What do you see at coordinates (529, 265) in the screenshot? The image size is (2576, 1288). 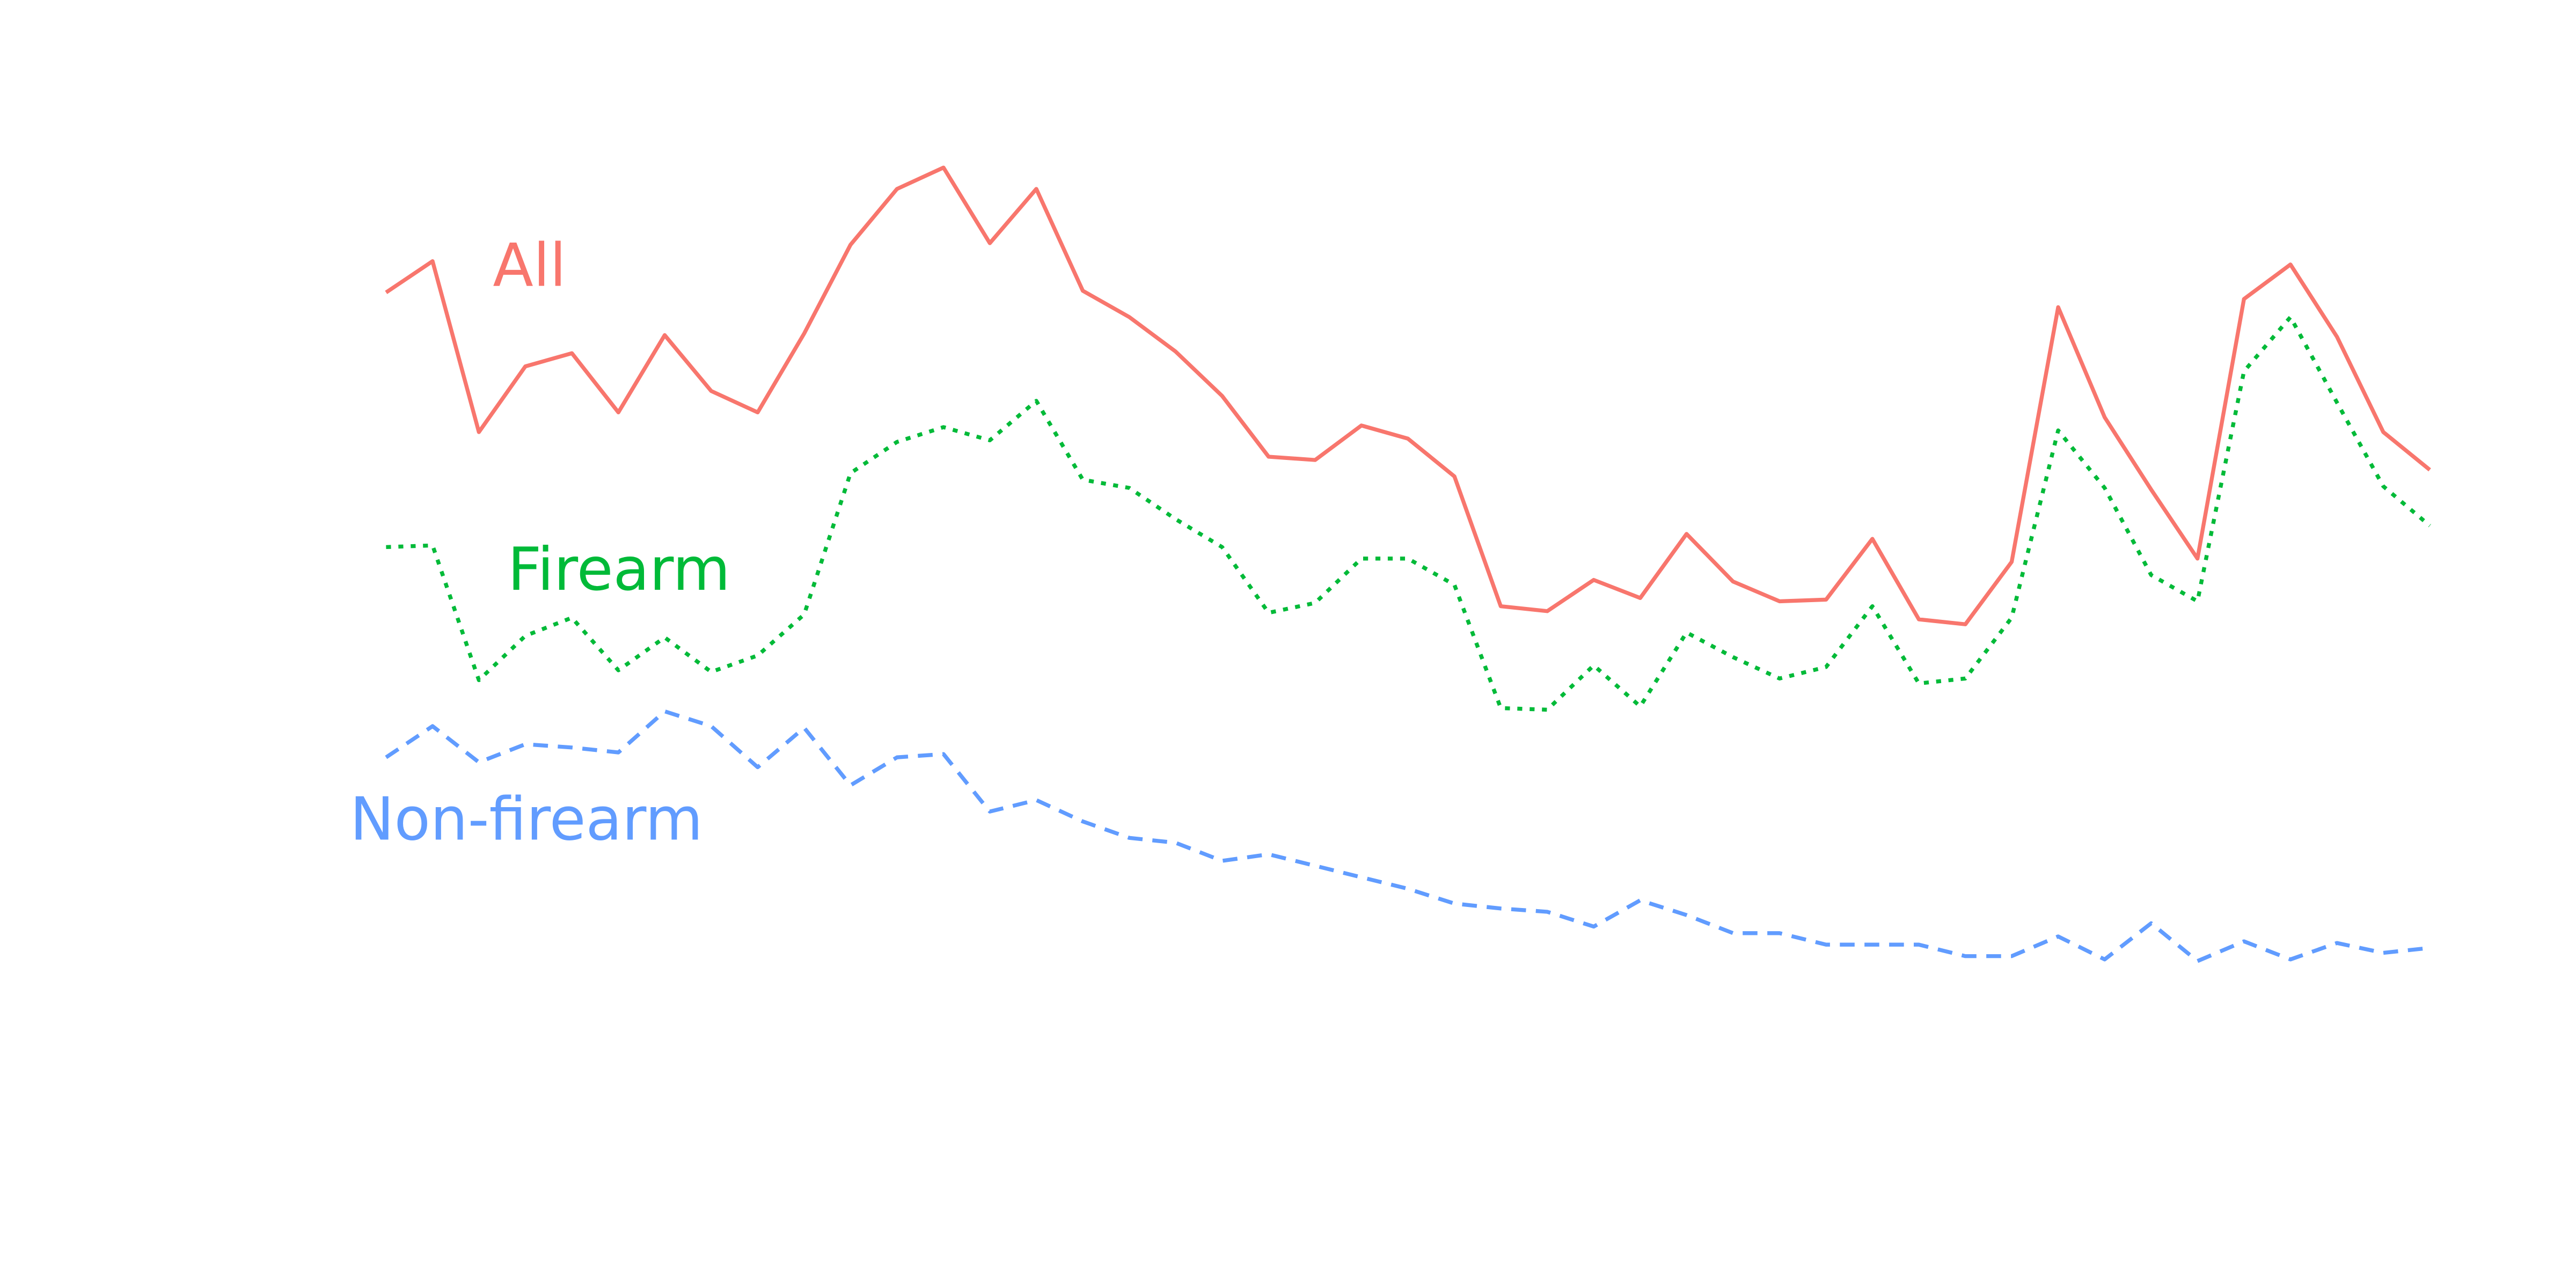 I see `label-all: All` at bounding box center [529, 265].